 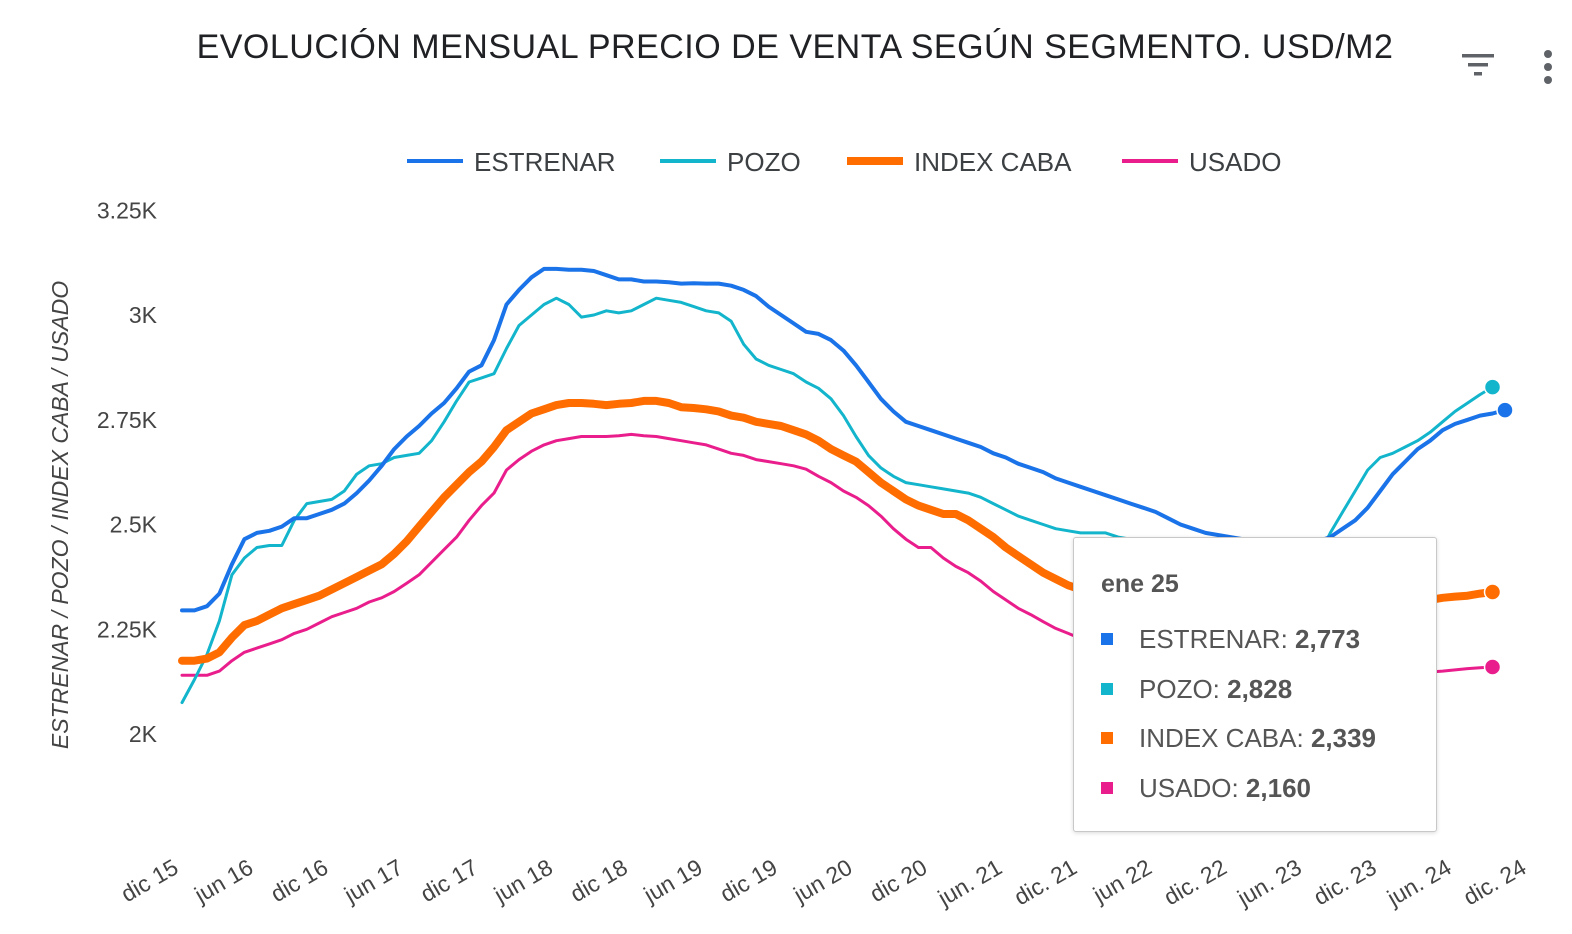 What do you see at coordinates (673, 881) in the screenshot?
I see `x-tick-label: jun 19` at bounding box center [673, 881].